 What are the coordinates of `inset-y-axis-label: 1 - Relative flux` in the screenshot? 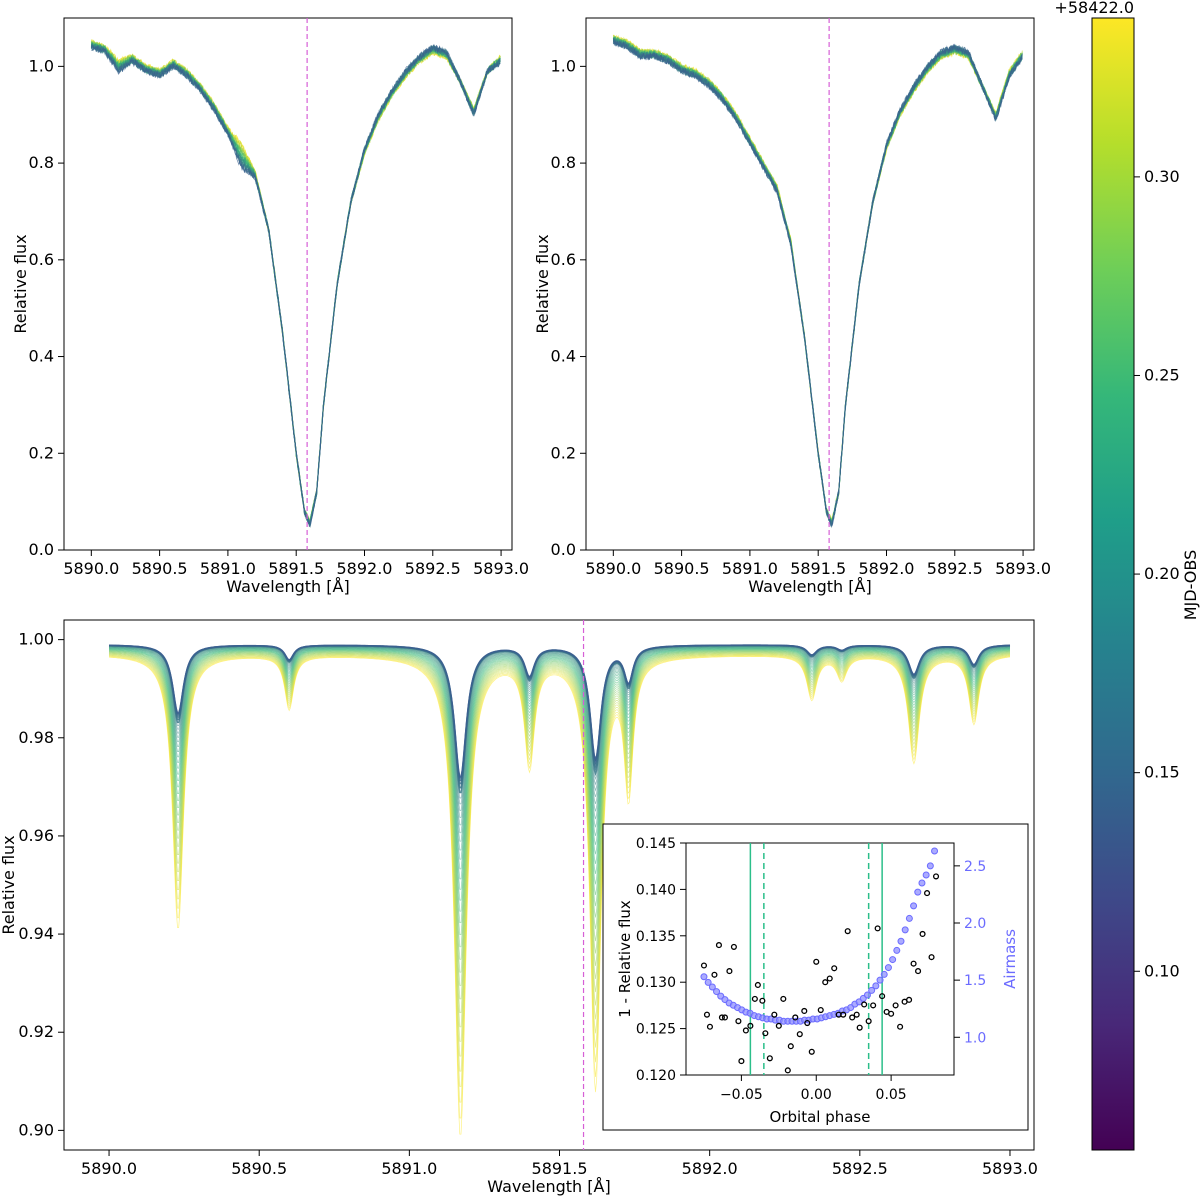 It's located at (625, 959).